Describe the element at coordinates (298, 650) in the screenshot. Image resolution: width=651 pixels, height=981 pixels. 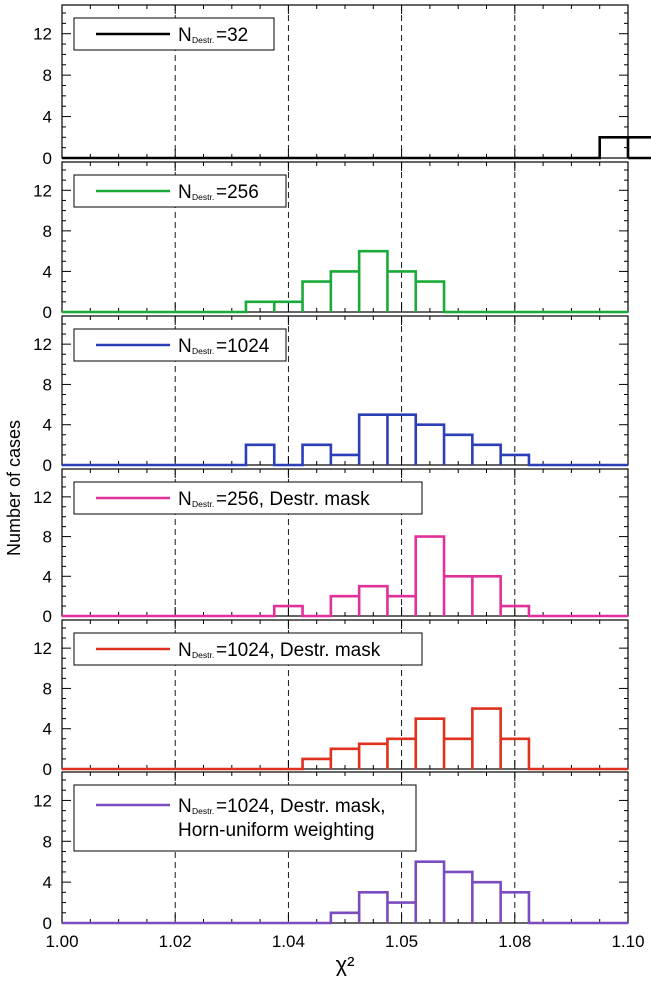
I see `legend-label-rest: =1024, Destr. mask` at that location.